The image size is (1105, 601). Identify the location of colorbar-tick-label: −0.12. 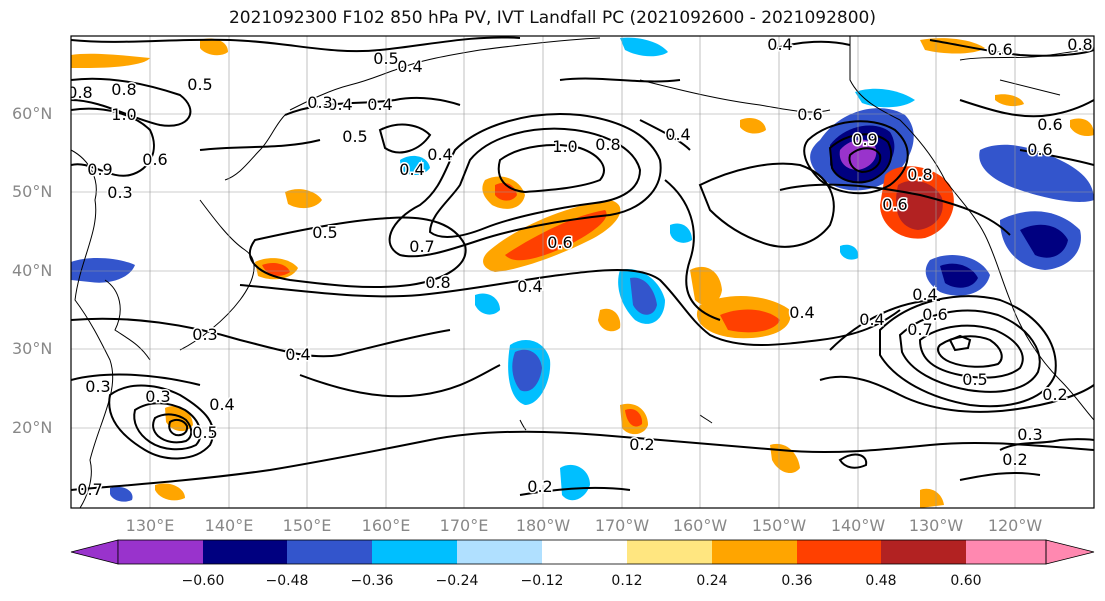
(542, 581).